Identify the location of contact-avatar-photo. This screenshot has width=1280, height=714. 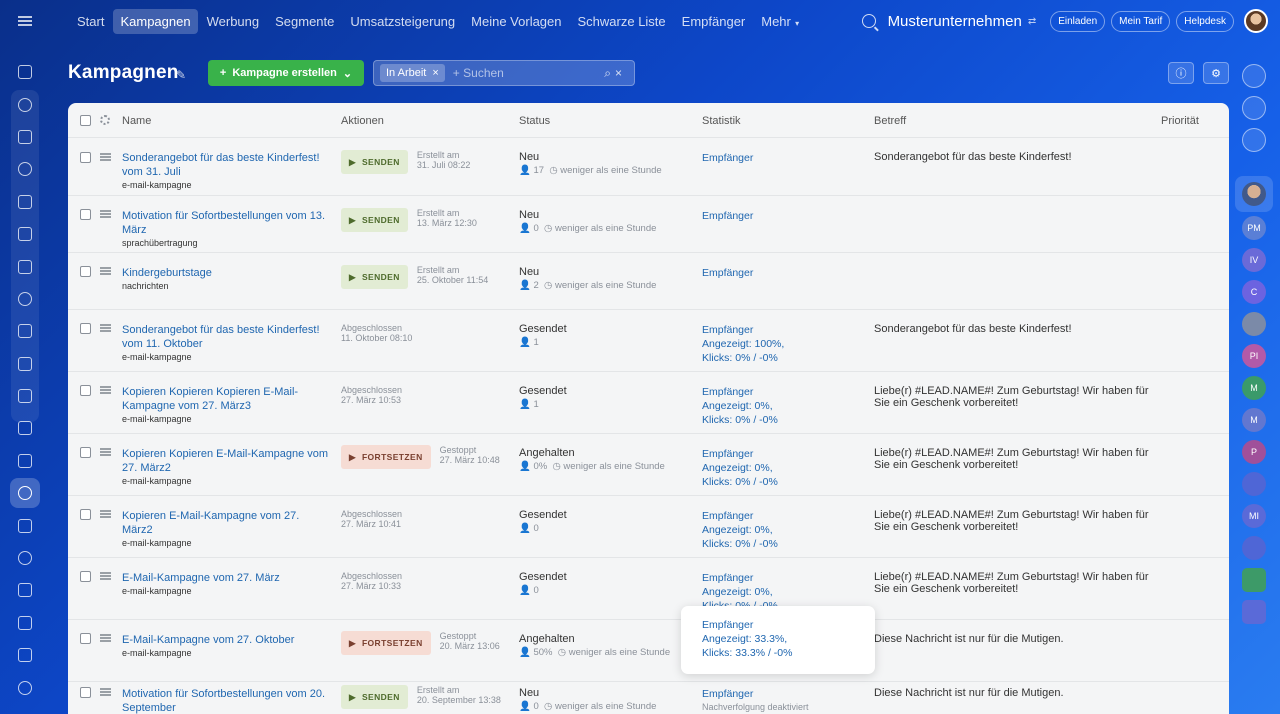
(1254, 324).